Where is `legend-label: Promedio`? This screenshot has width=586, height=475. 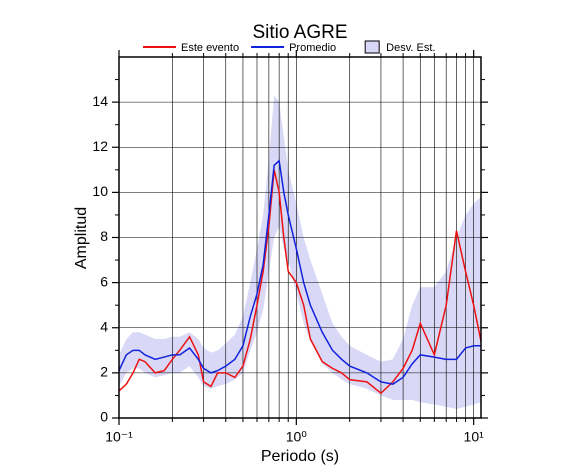 legend-label: Promedio is located at coordinates (312, 48).